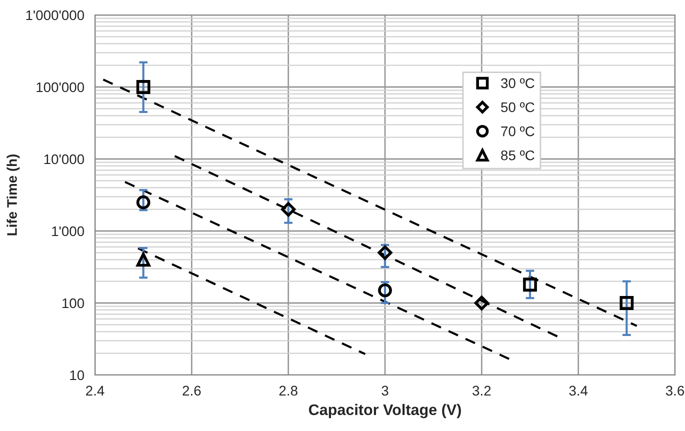  Describe the element at coordinates (55, 15) in the screenshot. I see `y-tick-label: 1'000'000` at that location.